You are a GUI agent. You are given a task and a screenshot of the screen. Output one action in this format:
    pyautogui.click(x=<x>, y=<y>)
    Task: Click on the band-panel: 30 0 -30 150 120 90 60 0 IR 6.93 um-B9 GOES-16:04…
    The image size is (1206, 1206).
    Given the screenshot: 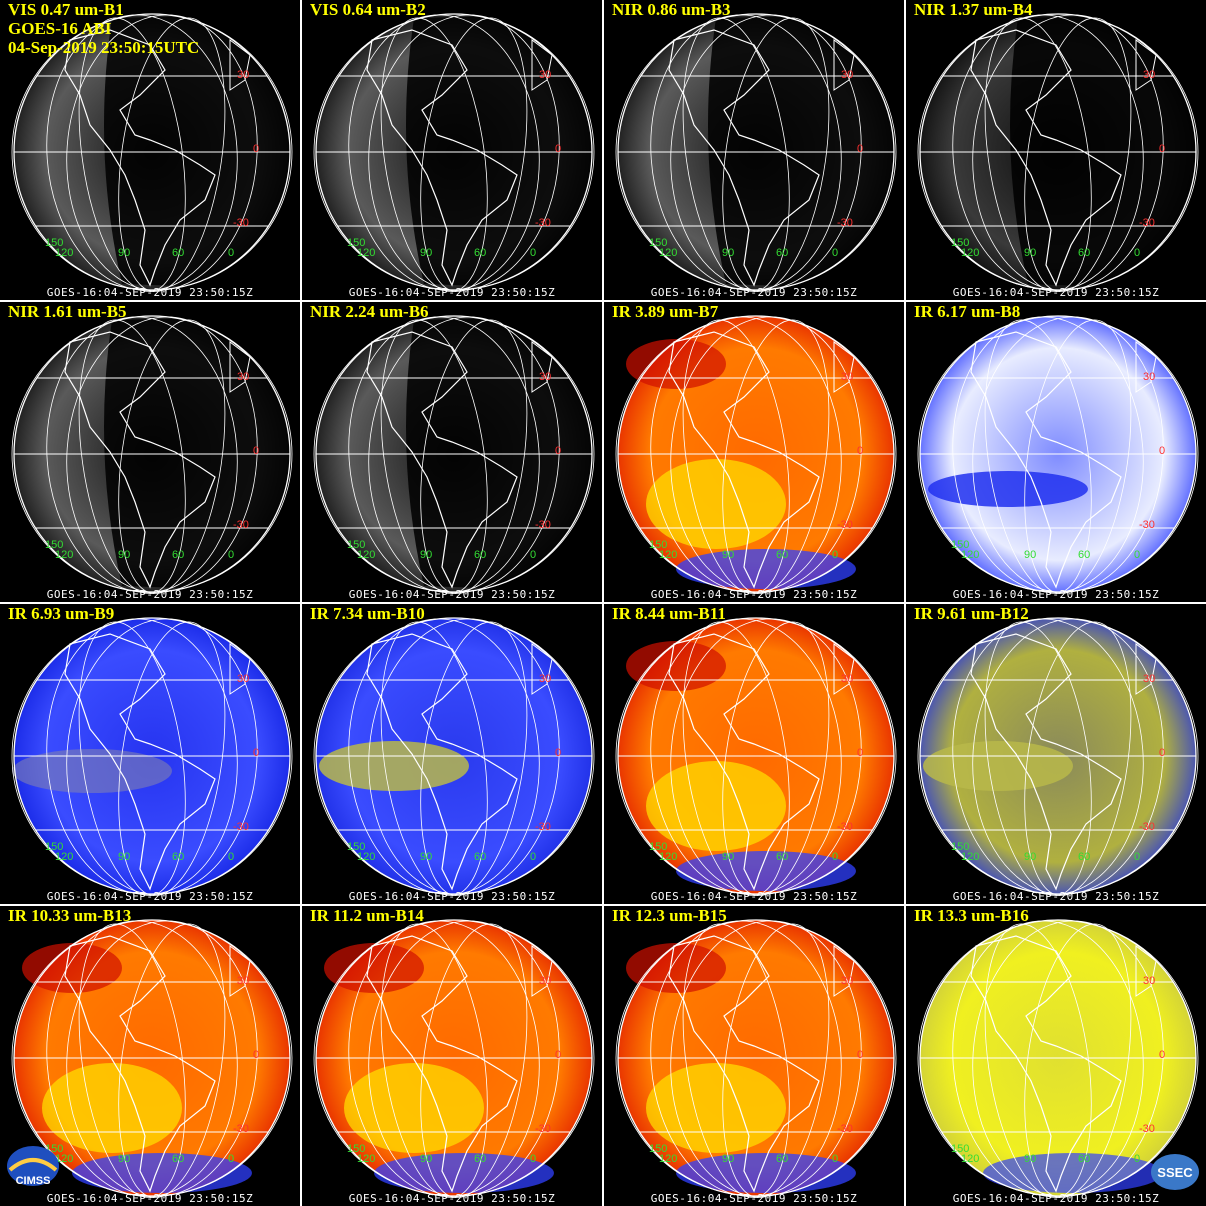 What is the action you would take?
    pyautogui.click(x=150, y=754)
    